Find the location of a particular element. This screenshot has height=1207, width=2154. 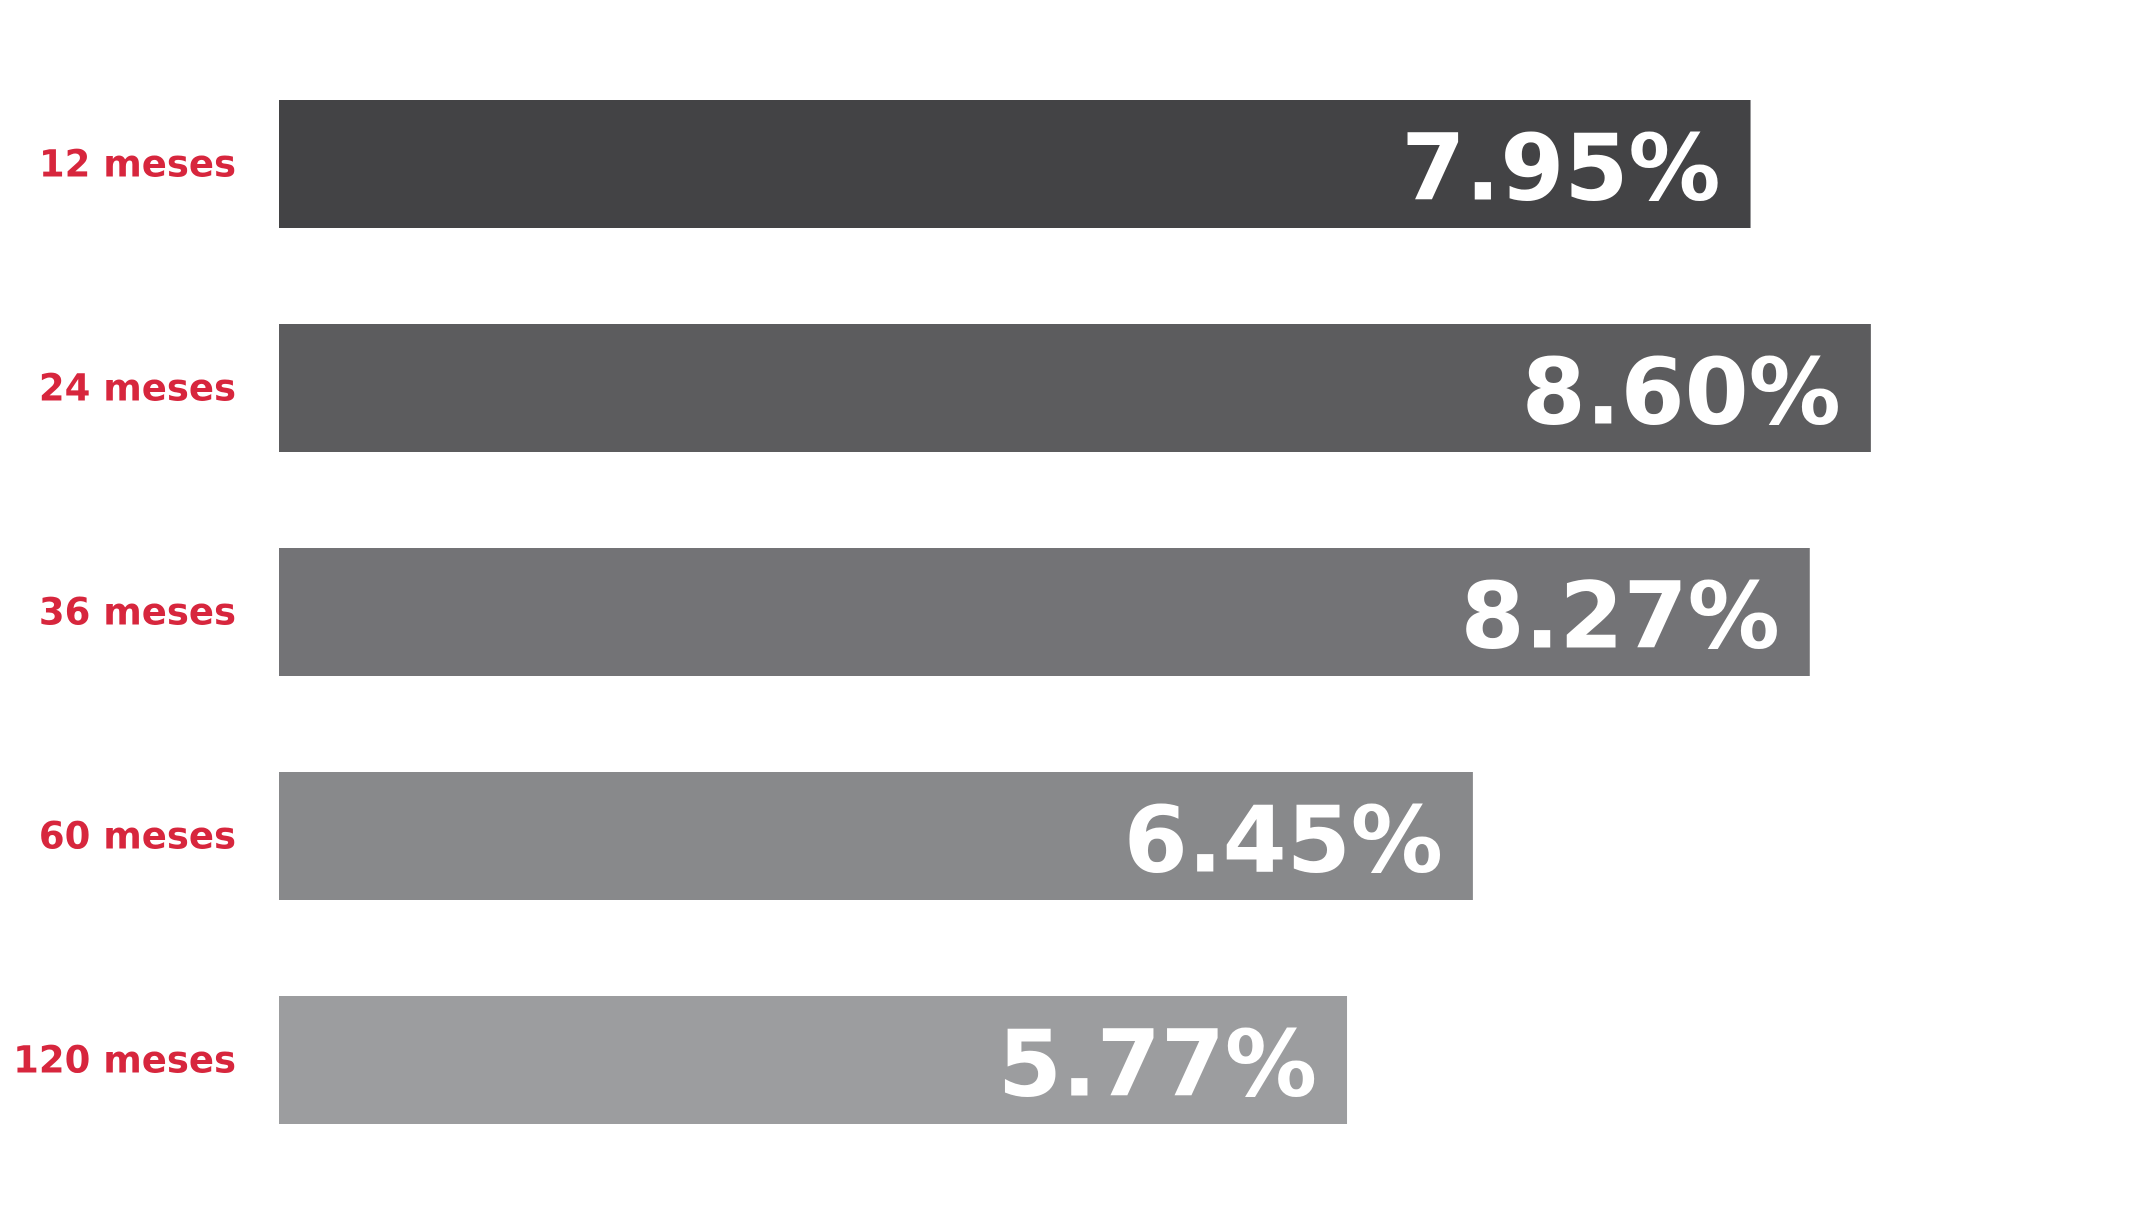

value-label: 8.60% is located at coordinates (1681, 392).